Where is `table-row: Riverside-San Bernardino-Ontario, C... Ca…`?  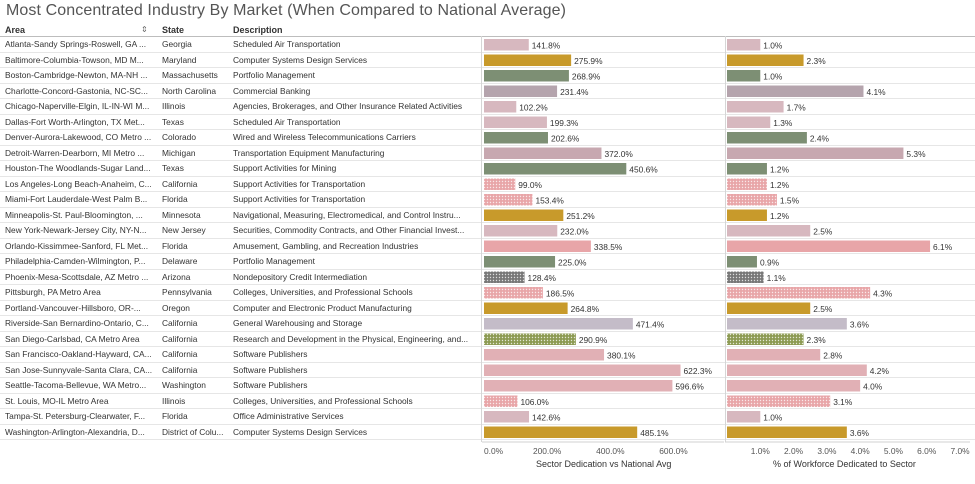
table-row: Riverside-San Bernardino-Ontario, C... Ca… is located at coordinates (487, 324).